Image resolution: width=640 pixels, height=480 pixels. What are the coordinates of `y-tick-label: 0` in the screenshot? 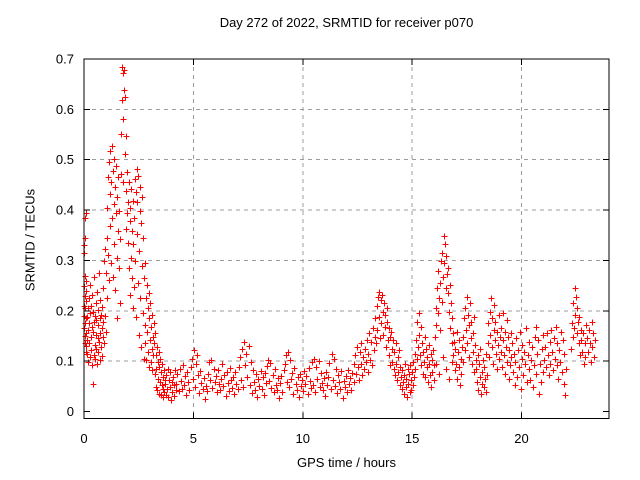 It's located at (70, 411).